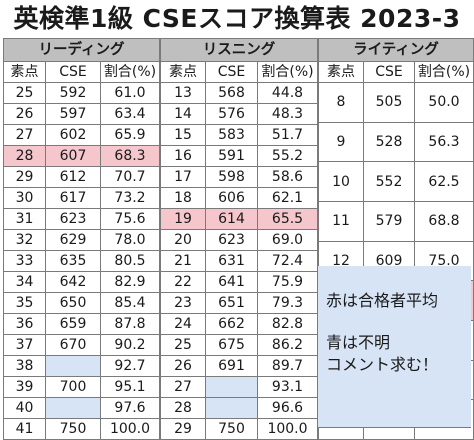 This screenshot has width=474, height=440. Describe the element at coordinates (130, 198) in the screenshot. I see `reading-ratio-cell: 73.2` at that location.